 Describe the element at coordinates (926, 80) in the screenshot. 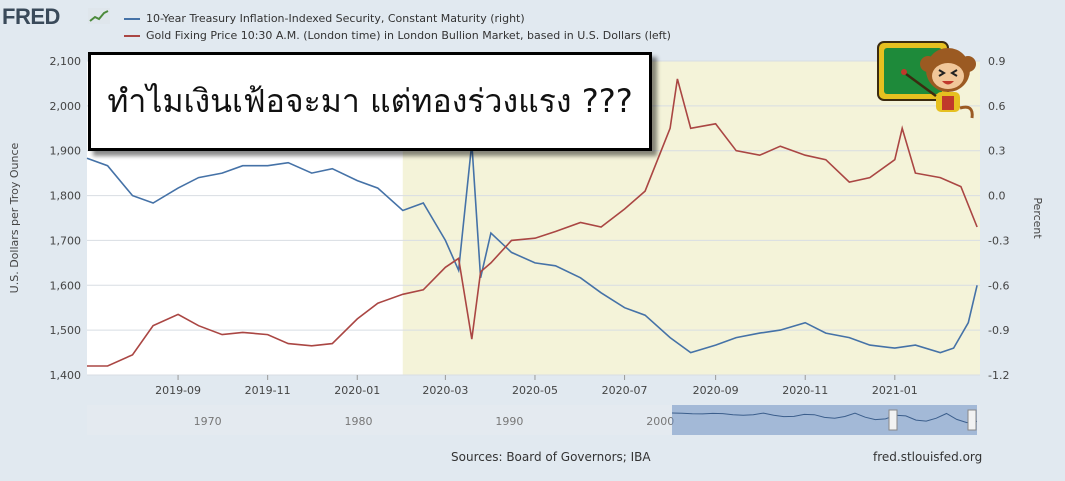

I see `monkey-teacher-sticker-icon` at that location.